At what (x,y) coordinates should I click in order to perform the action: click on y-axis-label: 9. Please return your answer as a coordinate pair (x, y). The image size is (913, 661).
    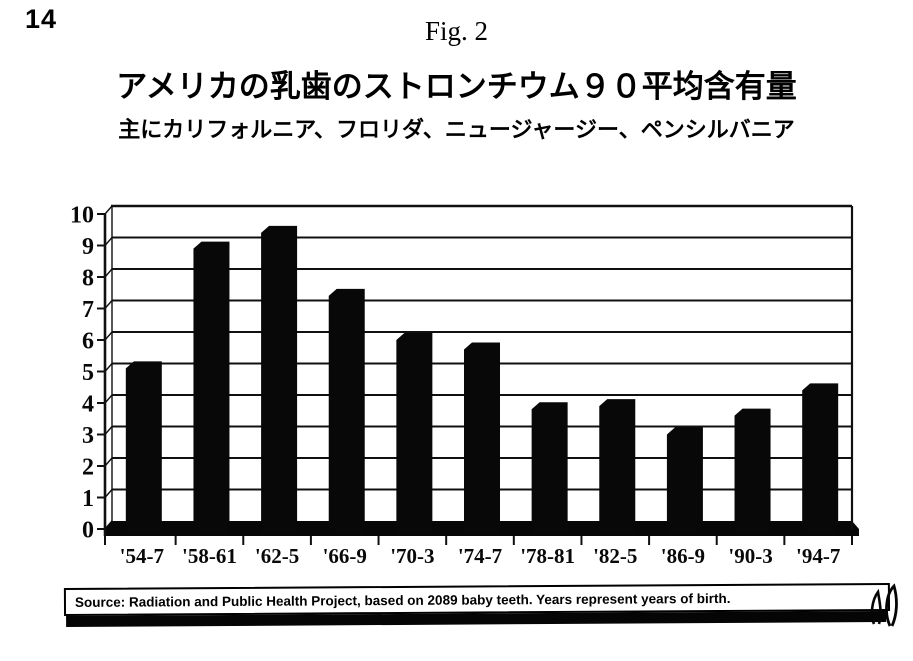
    Looking at the image, I should click on (88, 247).